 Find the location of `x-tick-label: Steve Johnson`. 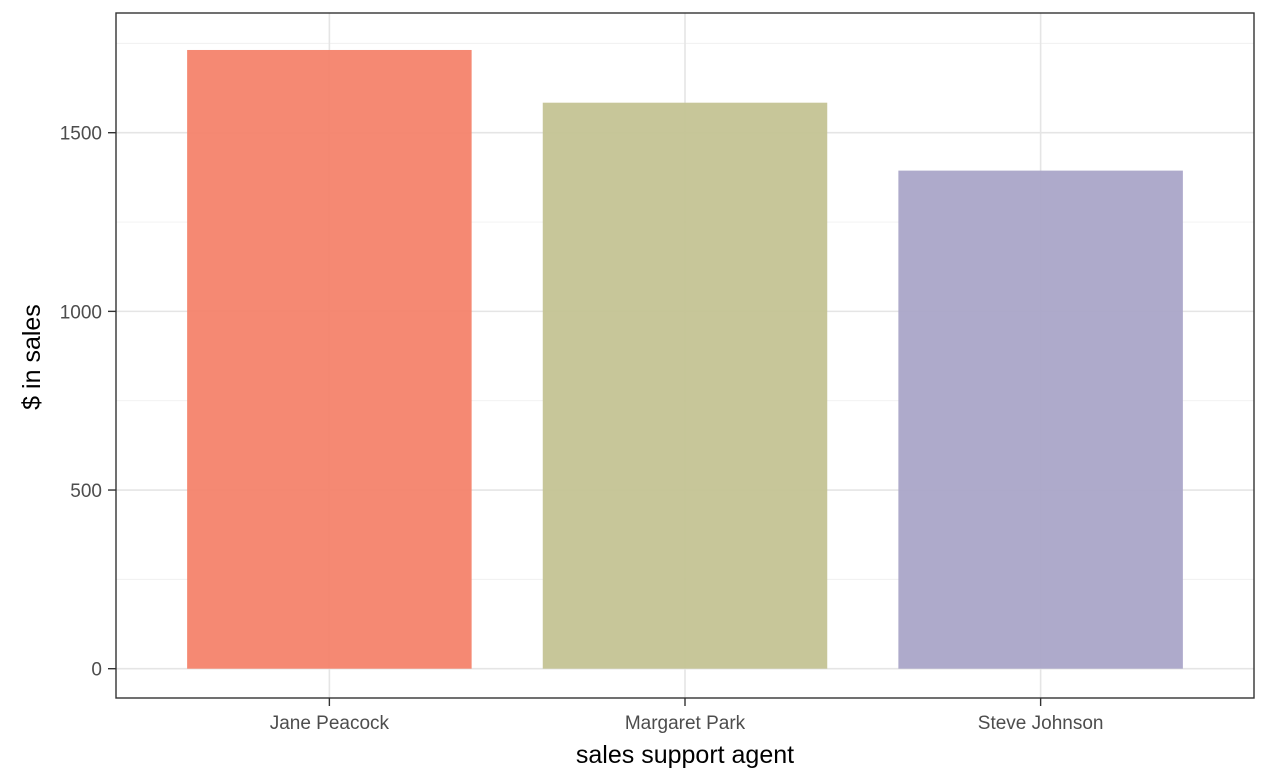

x-tick-label: Steve Johnson is located at coordinates (1041, 723).